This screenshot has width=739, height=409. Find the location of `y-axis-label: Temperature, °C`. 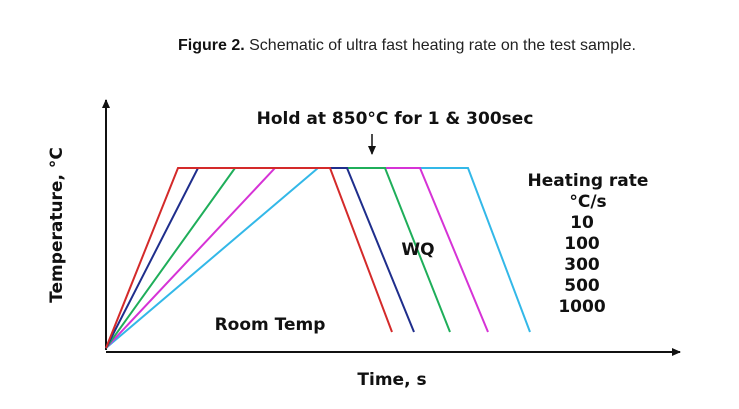

y-axis-label: Temperature, °C is located at coordinates (57, 225).